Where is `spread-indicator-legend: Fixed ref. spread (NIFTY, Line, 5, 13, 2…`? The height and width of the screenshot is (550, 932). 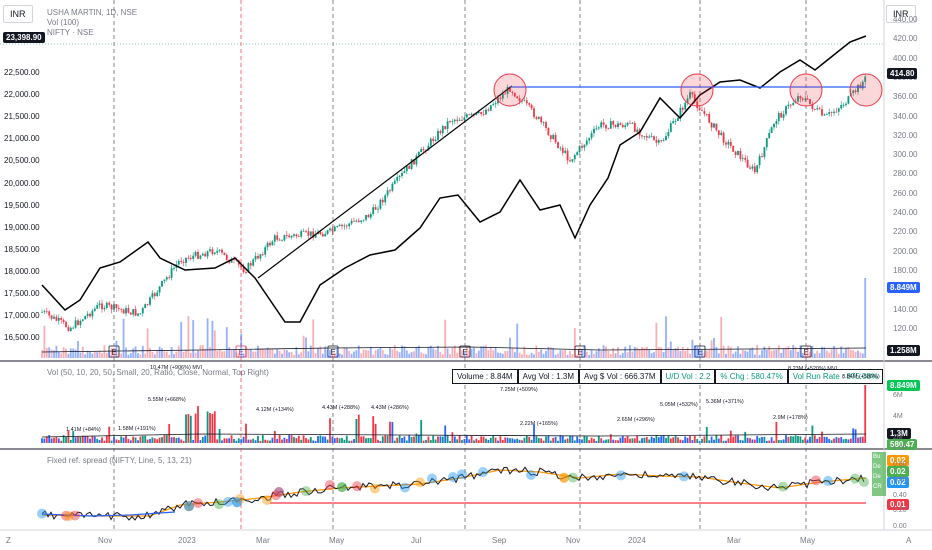 spread-indicator-legend: Fixed ref. spread (NIFTY, Line, 5, 13, 2… is located at coordinates (119, 460).